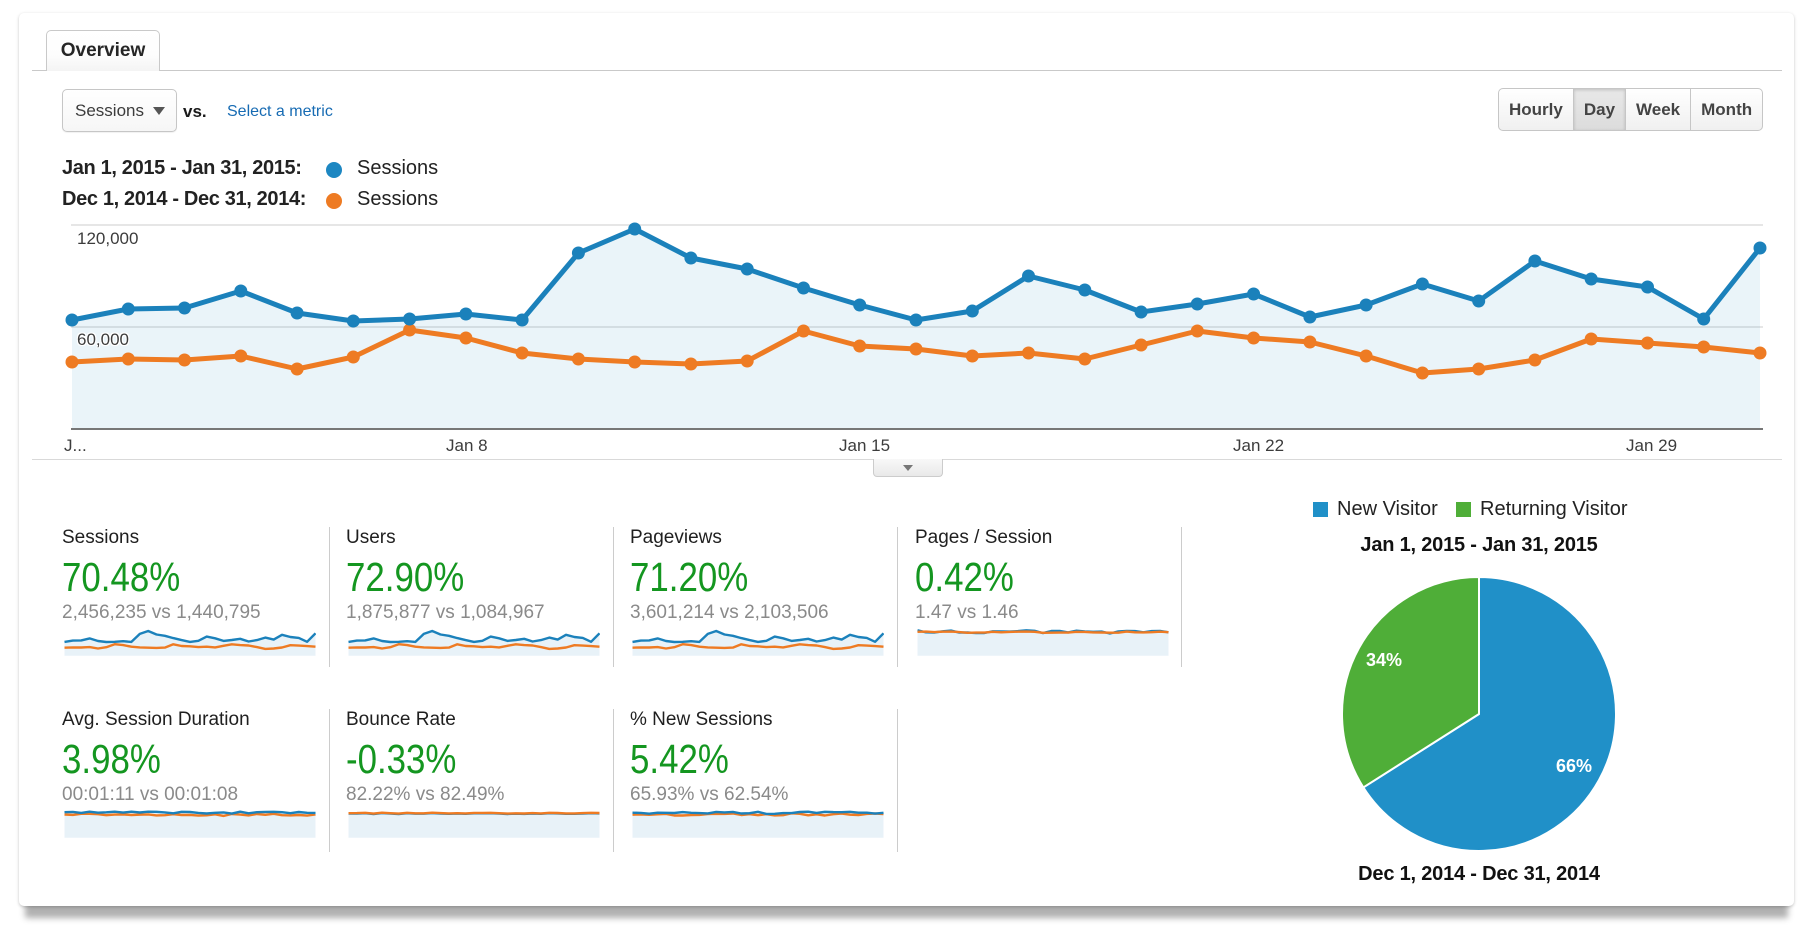  Describe the element at coordinates (1384, 660) in the screenshot. I see `svg-text: 34%` at that location.